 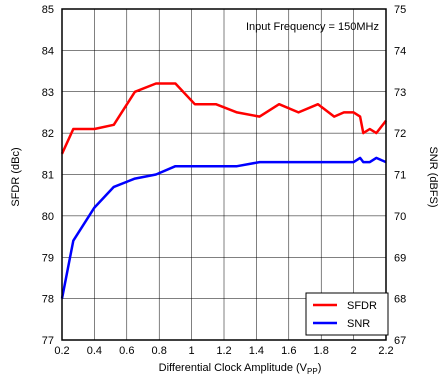 What do you see at coordinates (354, 351) in the screenshot?
I see `x-tick-label: 2` at bounding box center [354, 351].